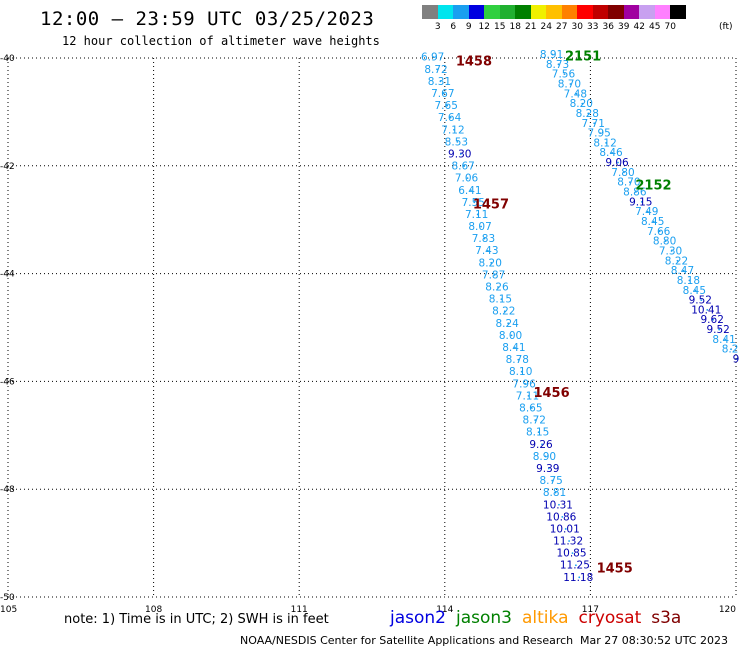 Image resolution: width=740 pixels, height=650 pixels. Describe the element at coordinates (545, 618) in the screenshot. I see `mission-altika: altika` at that location.